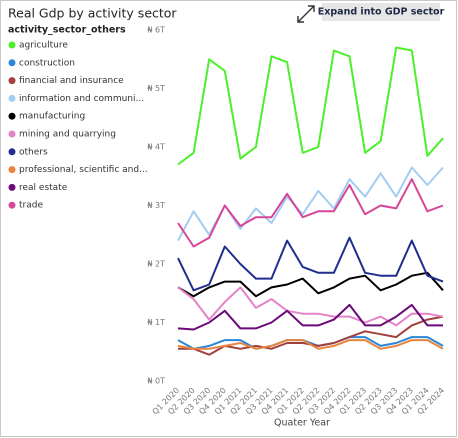  I want to click on chart-title: Real Gdp by activity sector, so click(92, 13).